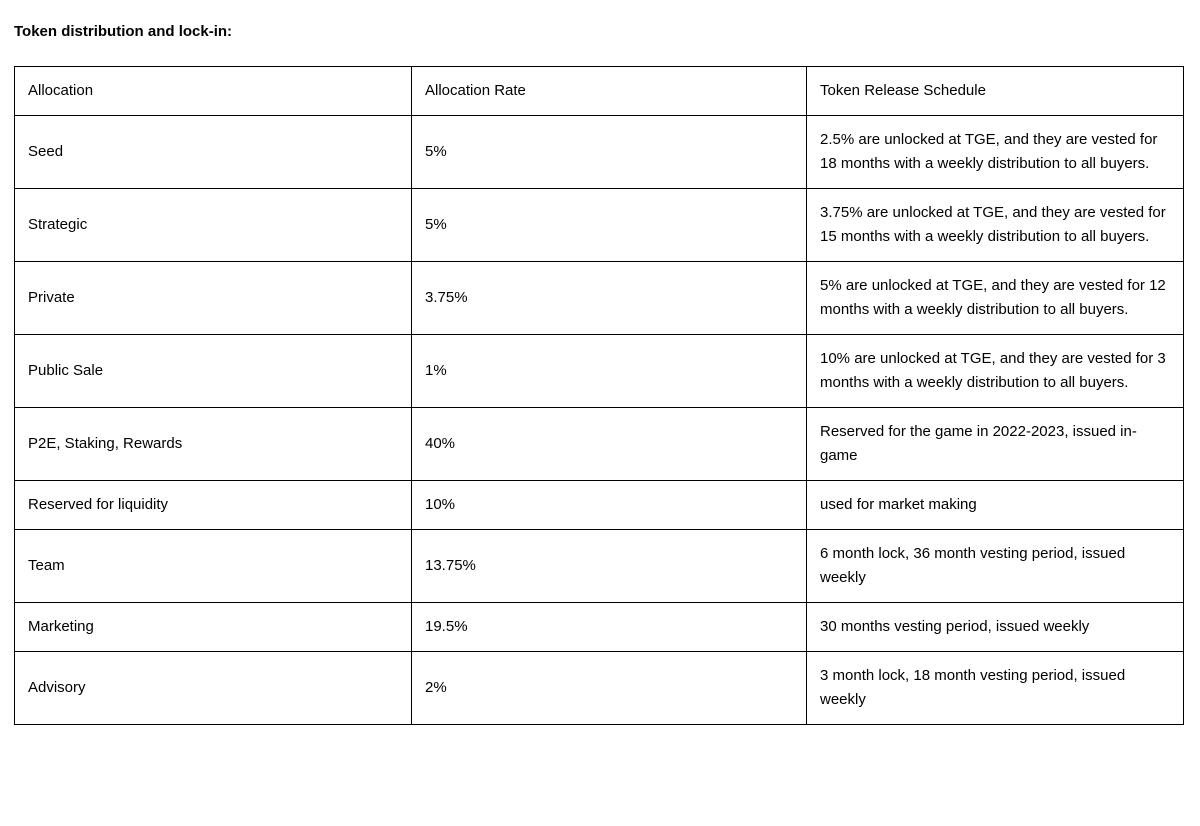 Image resolution: width=1200 pixels, height=826 pixels. What do you see at coordinates (213, 298) in the screenshot?
I see `allocation-cell: Private` at bounding box center [213, 298].